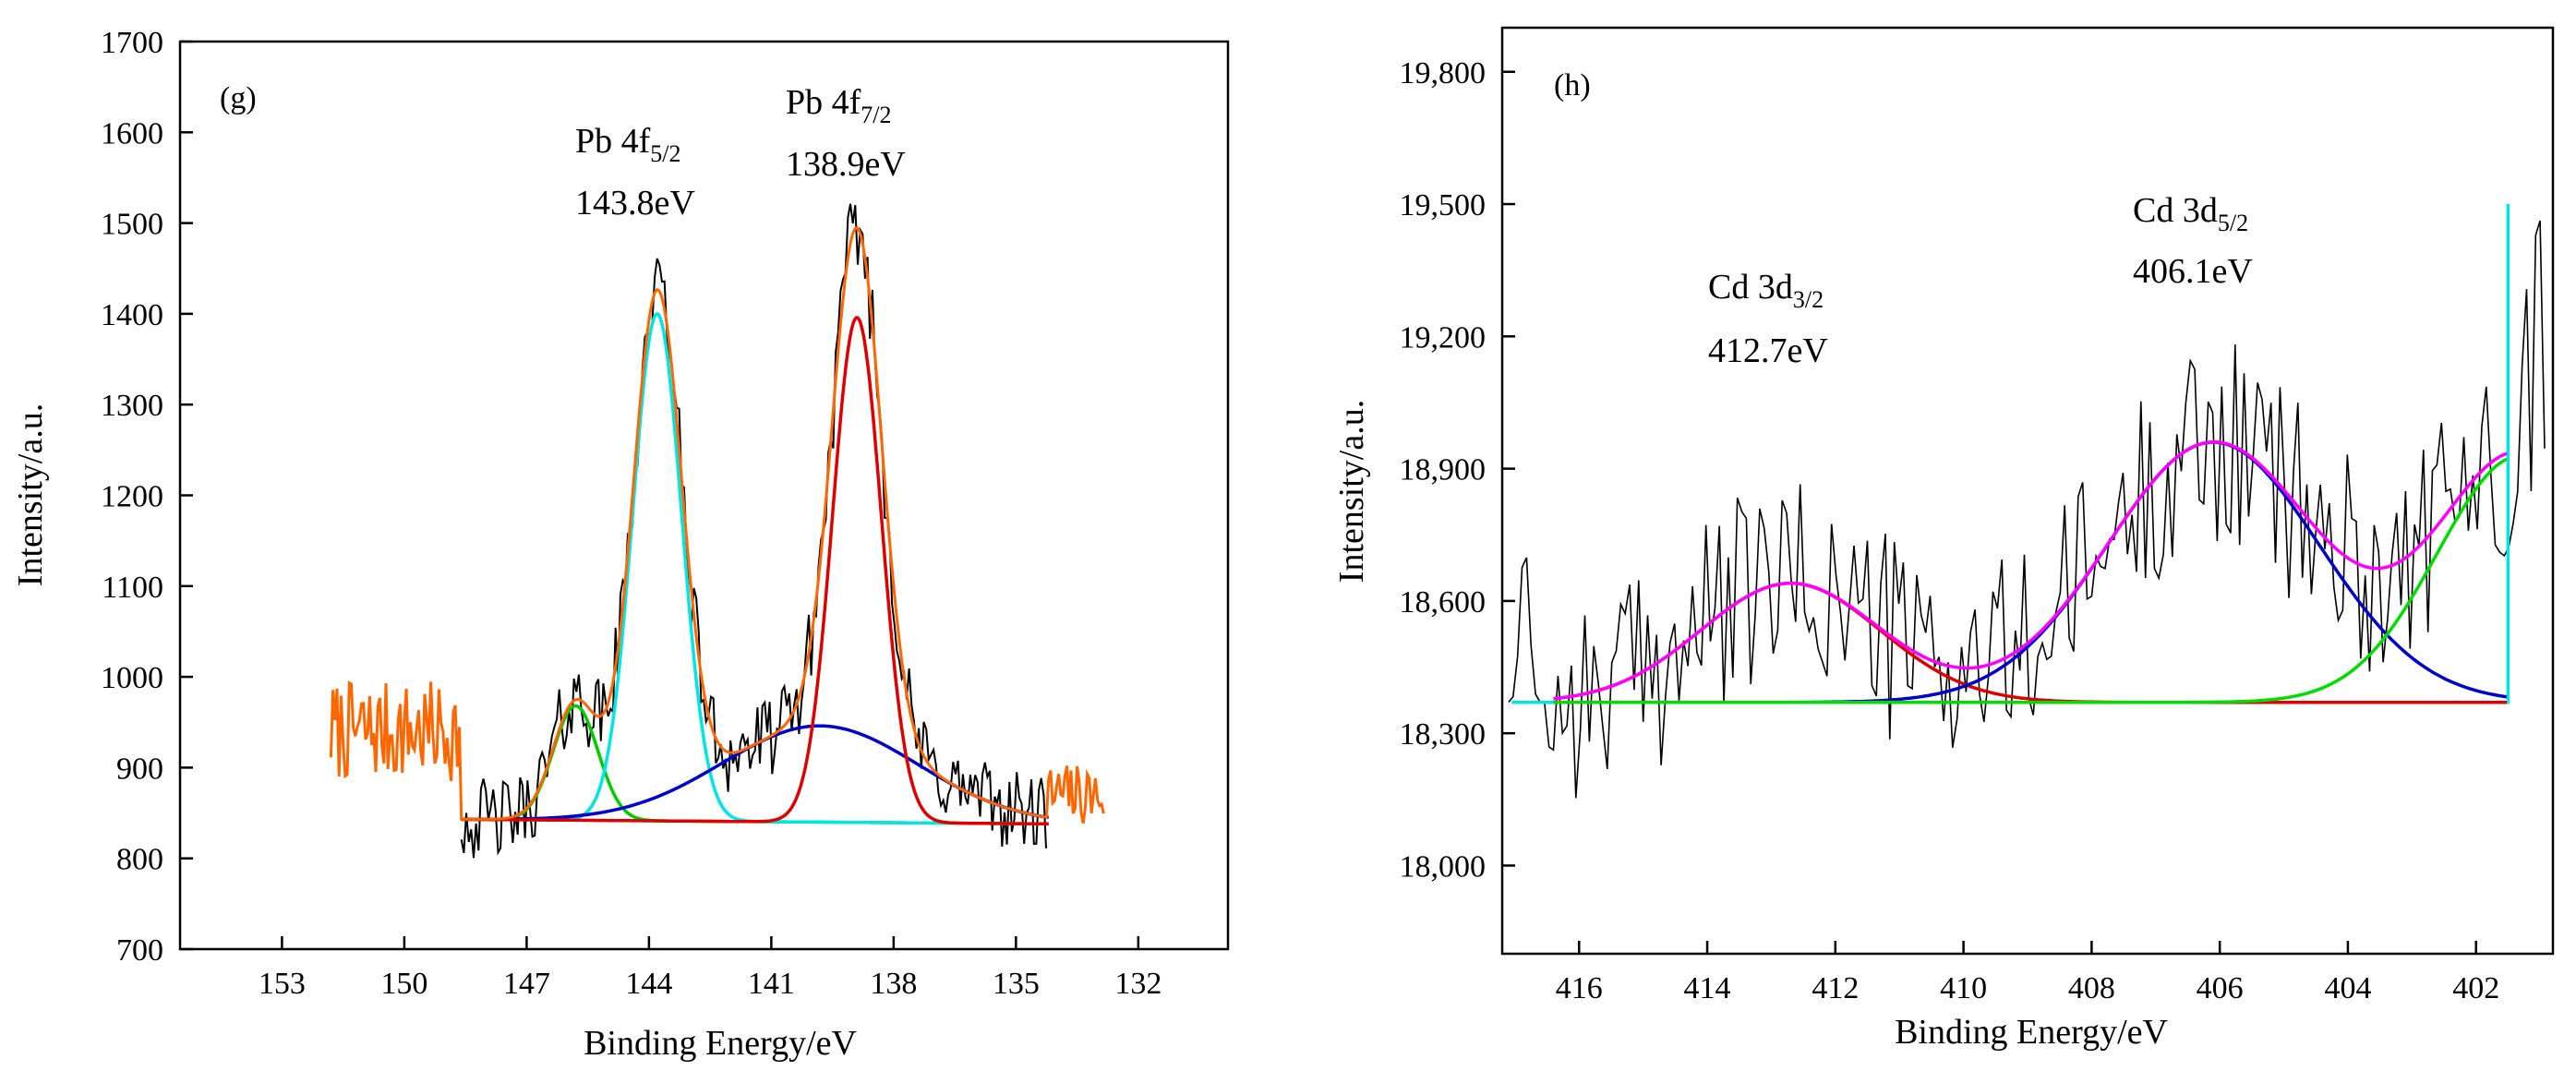  I want to click on x-tick-label-h-5: 406, so click(2220, 988).